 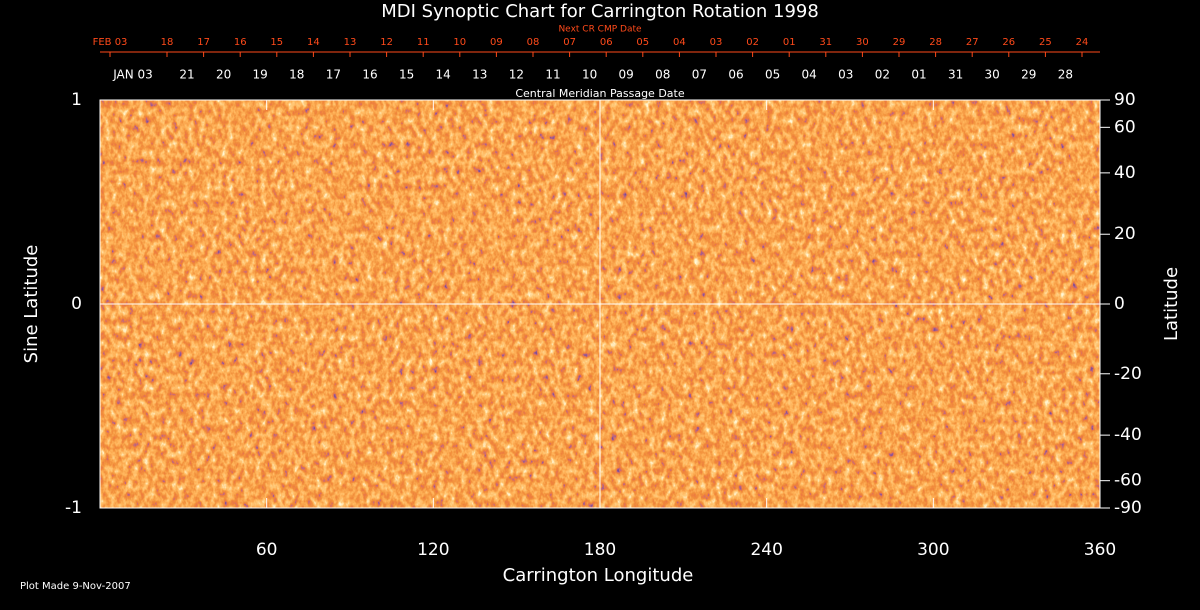 What do you see at coordinates (809, 75) in the screenshot?
I see `cmp-date: 04` at bounding box center [809, 75].